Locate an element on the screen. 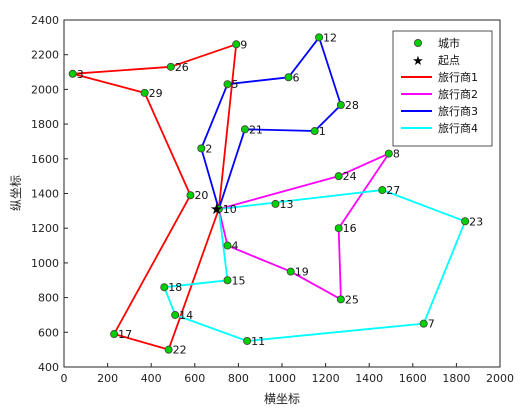  city-label-29: 29 is located at coordinates (156, 93).